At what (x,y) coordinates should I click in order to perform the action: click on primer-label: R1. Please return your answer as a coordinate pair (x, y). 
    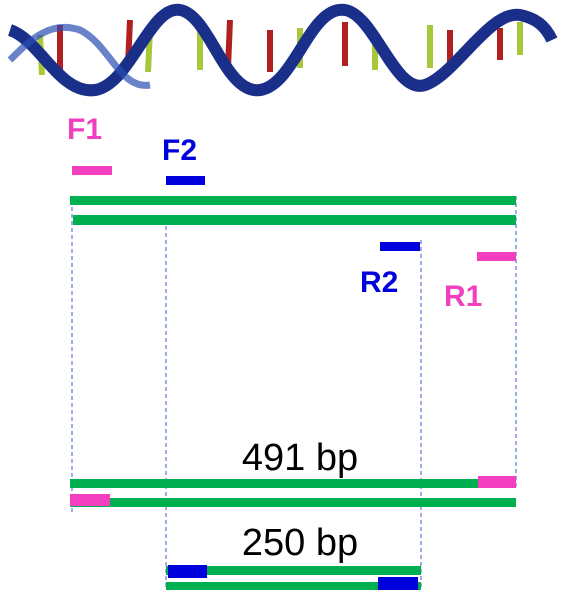
    Looking at the image, I should click on (463, 296).